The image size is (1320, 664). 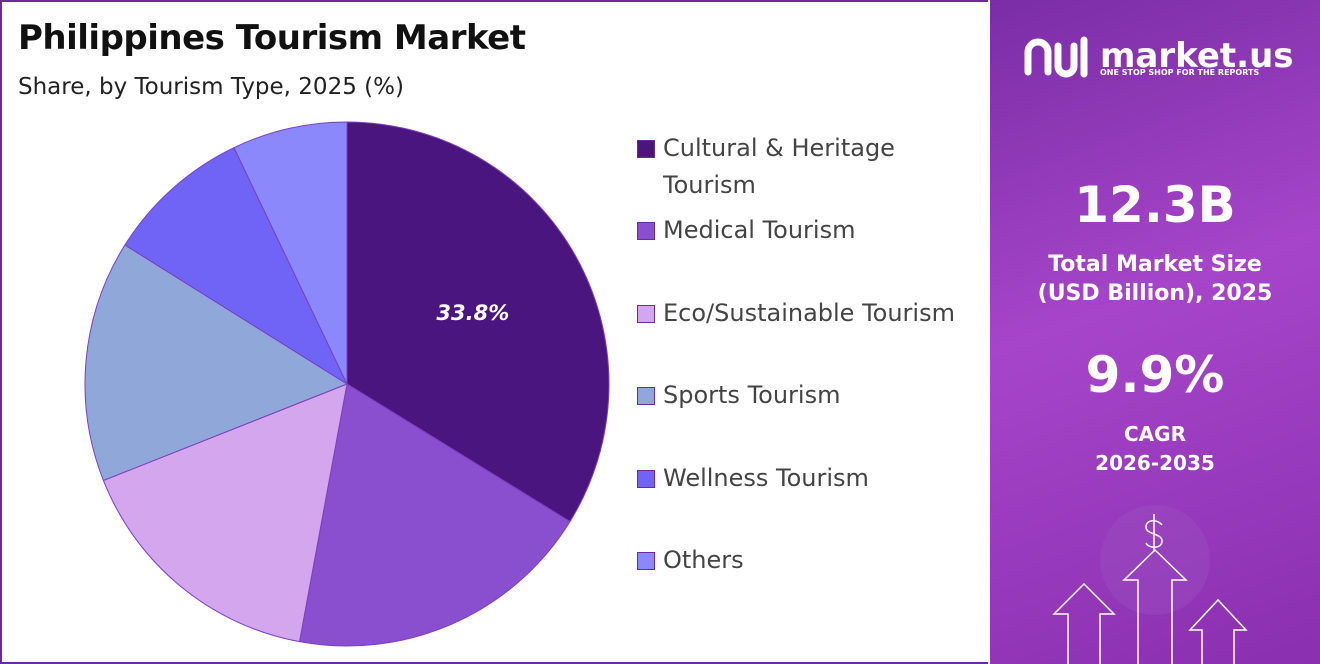 I want to click on arrow-icons, so click(x=1150, y=589).